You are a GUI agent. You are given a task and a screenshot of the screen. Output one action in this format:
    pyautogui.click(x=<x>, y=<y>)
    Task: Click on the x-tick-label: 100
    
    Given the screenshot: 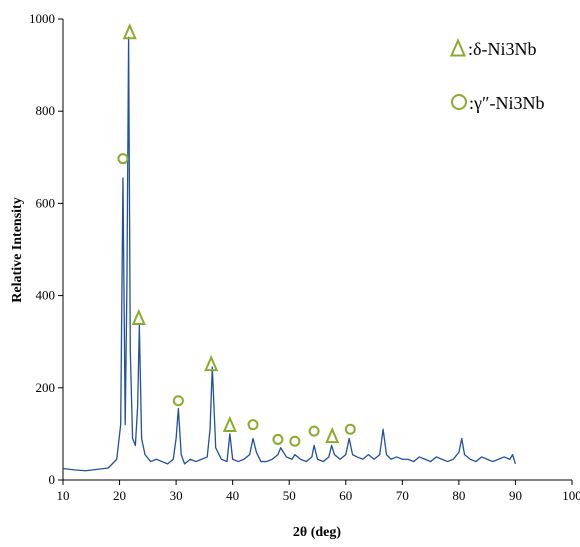 What is the action you would take?
    pyautogui.click(x=571, y=495)
    